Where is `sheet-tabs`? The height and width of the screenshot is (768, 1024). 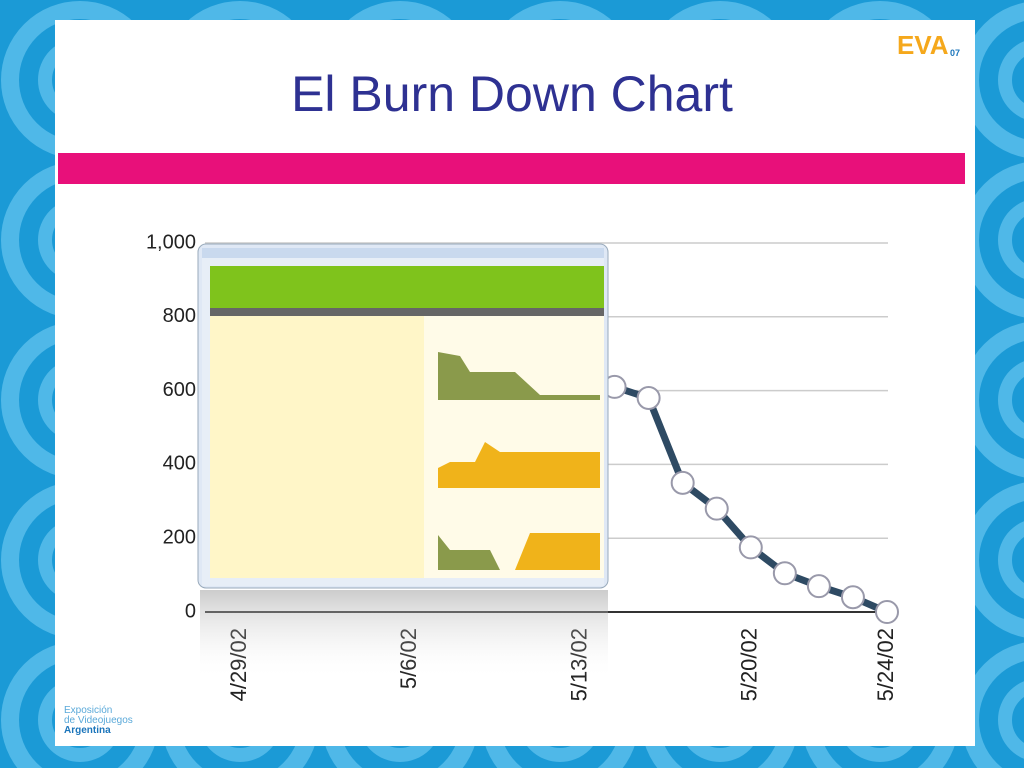 sheet-tabs is located at coordinates (403, 582).